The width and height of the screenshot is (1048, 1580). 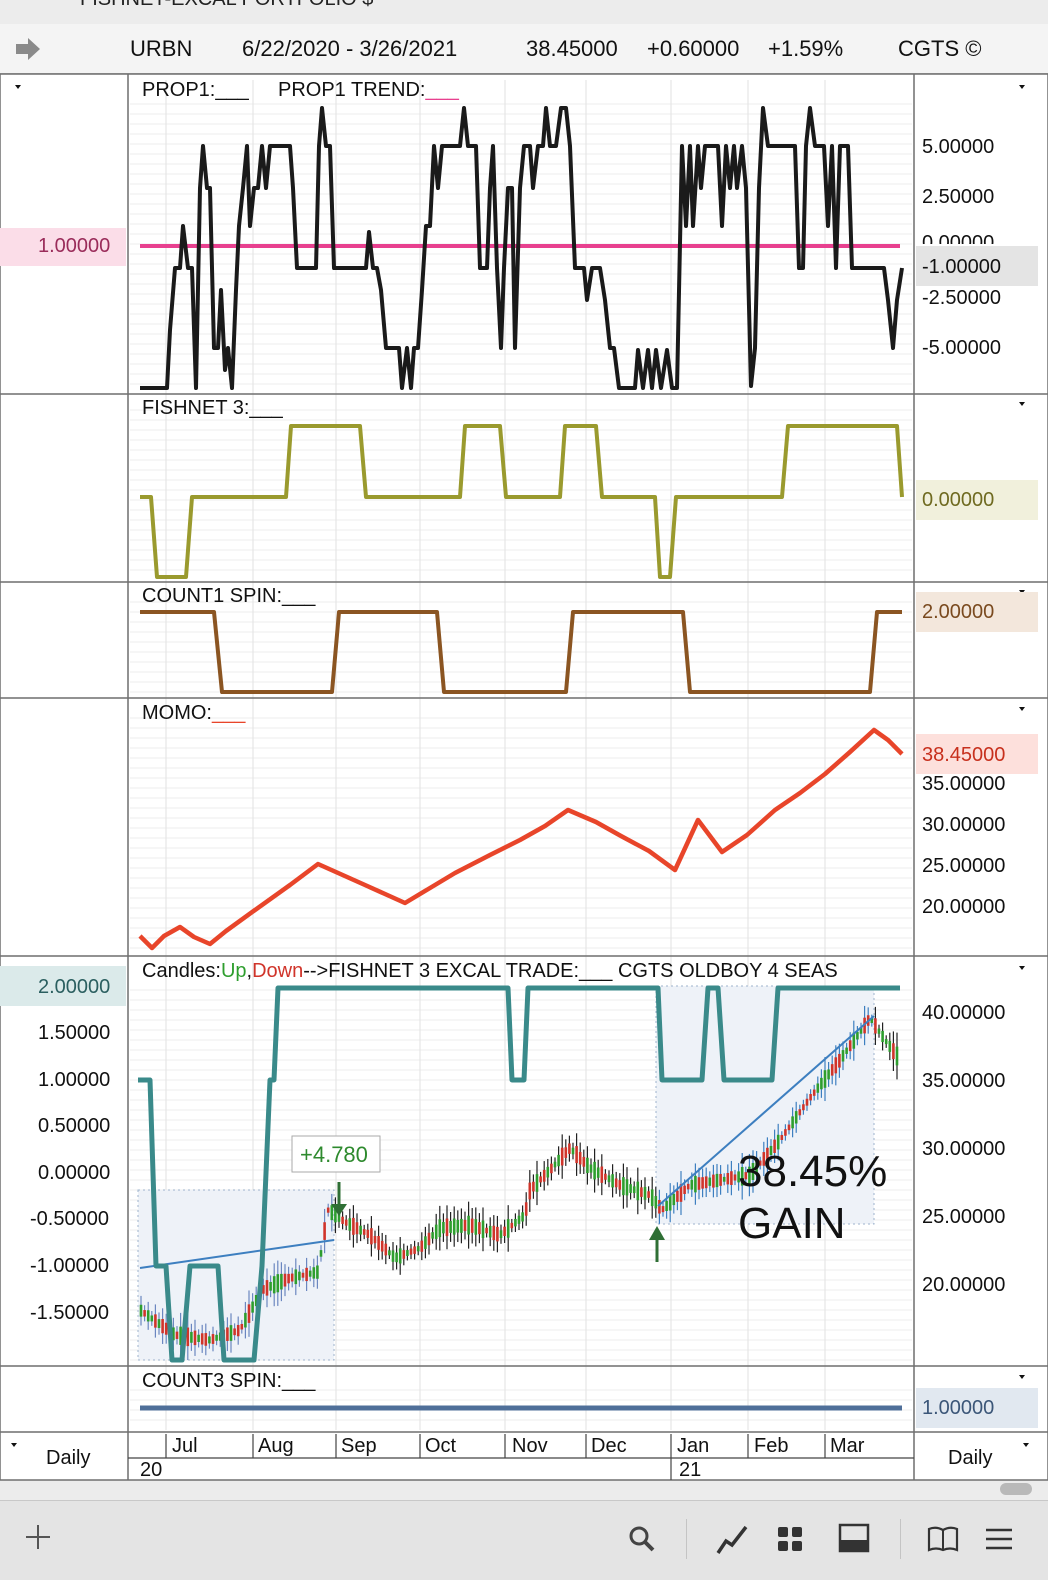 What do you see at coordinates (74, 1126) in the screenshot?
I see `excal-tick: 0.50000` at bounding box center [74, 1126].